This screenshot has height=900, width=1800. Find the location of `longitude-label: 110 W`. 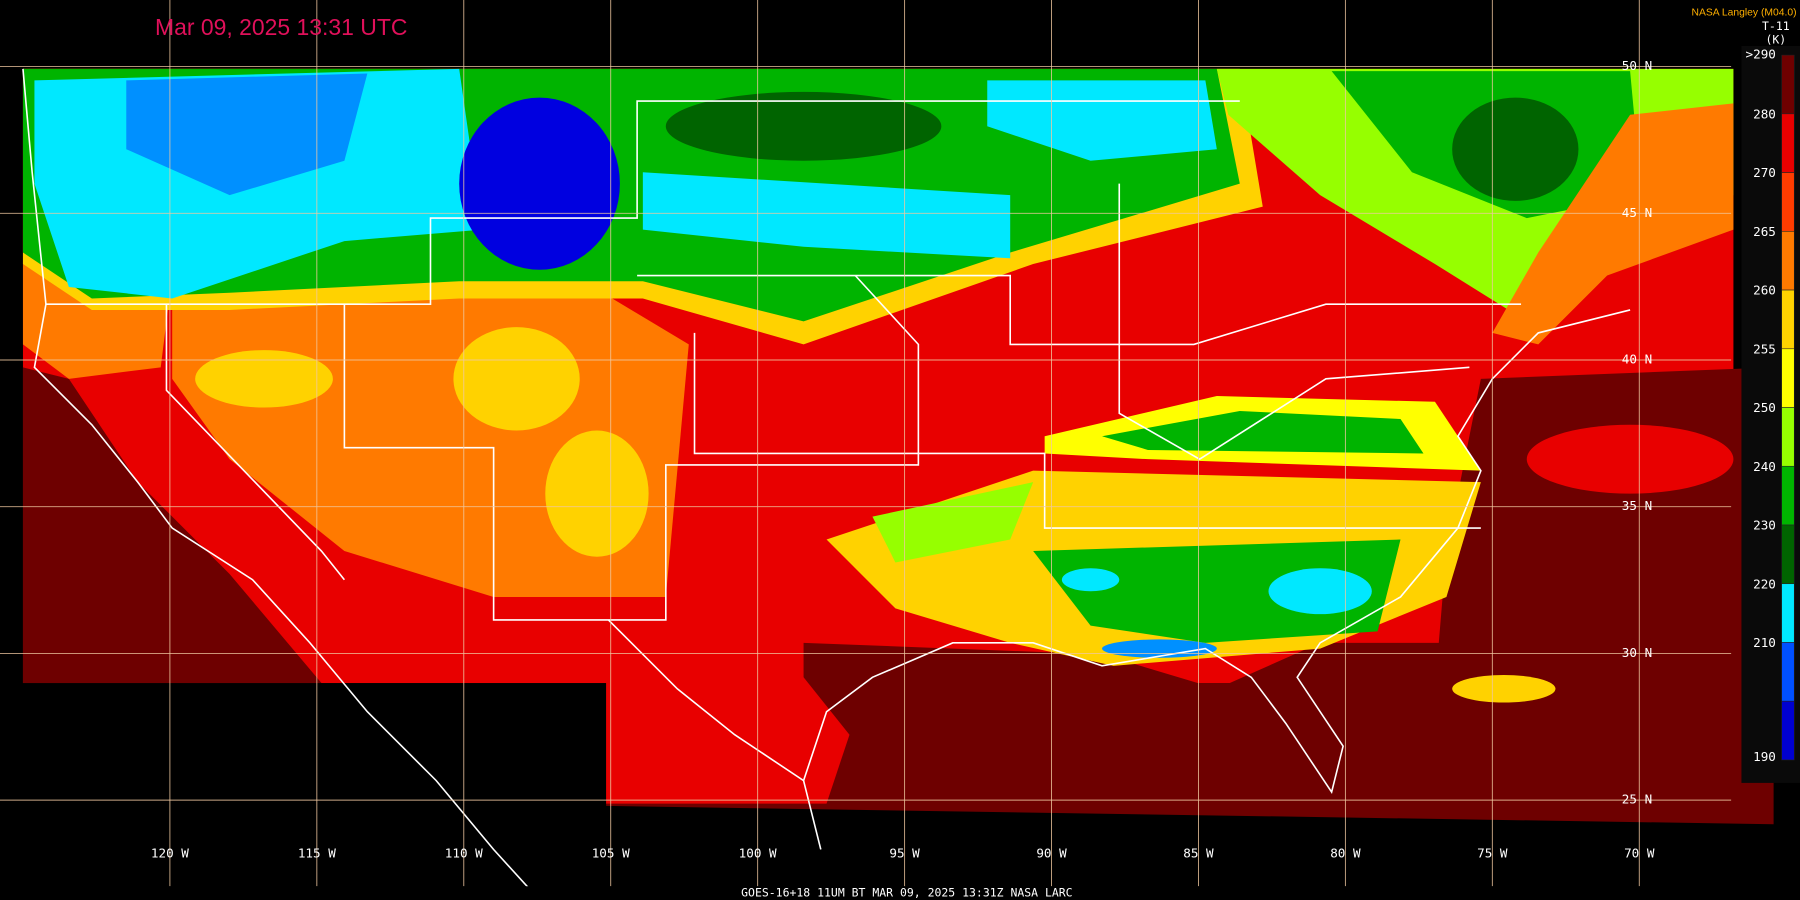

longitude-label: 110 W is located at coordinates (464, 853).